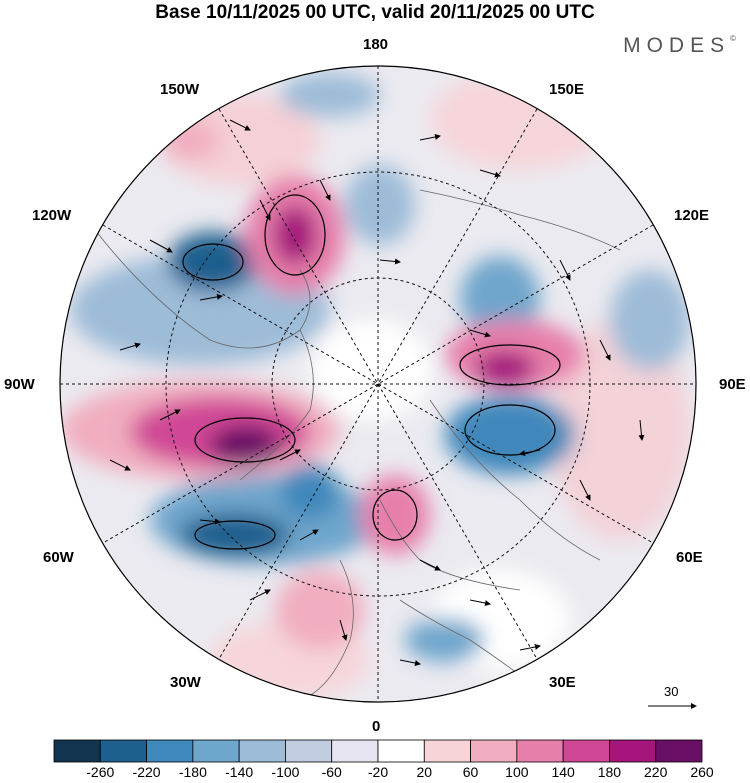  Describe the element at coordinates (146, 772) in the screenshot. I see `colorbar-tick-label: -220` at that location.